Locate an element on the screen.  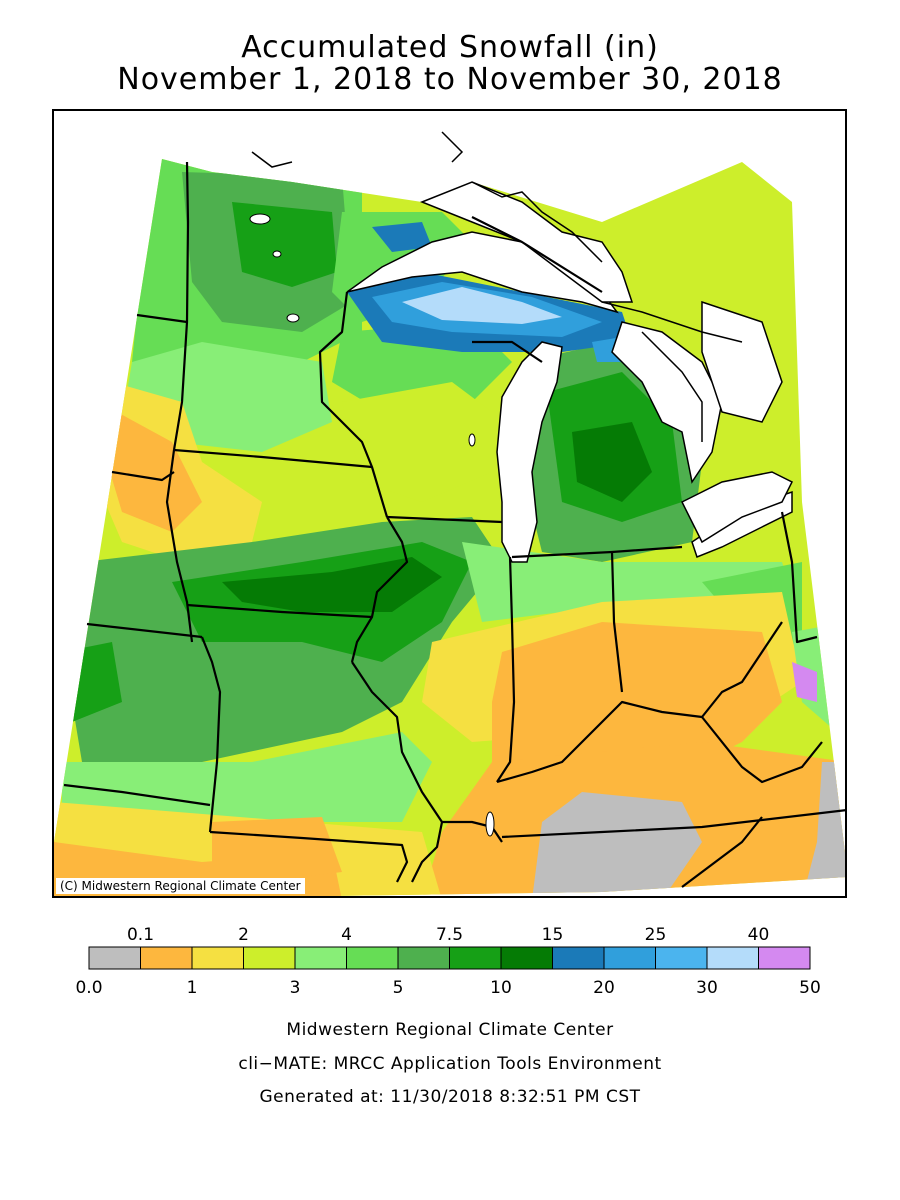
legend-bottom-labels: 0.0 1 3 5 10 20 30 50 is located at coordinates (447, 988).